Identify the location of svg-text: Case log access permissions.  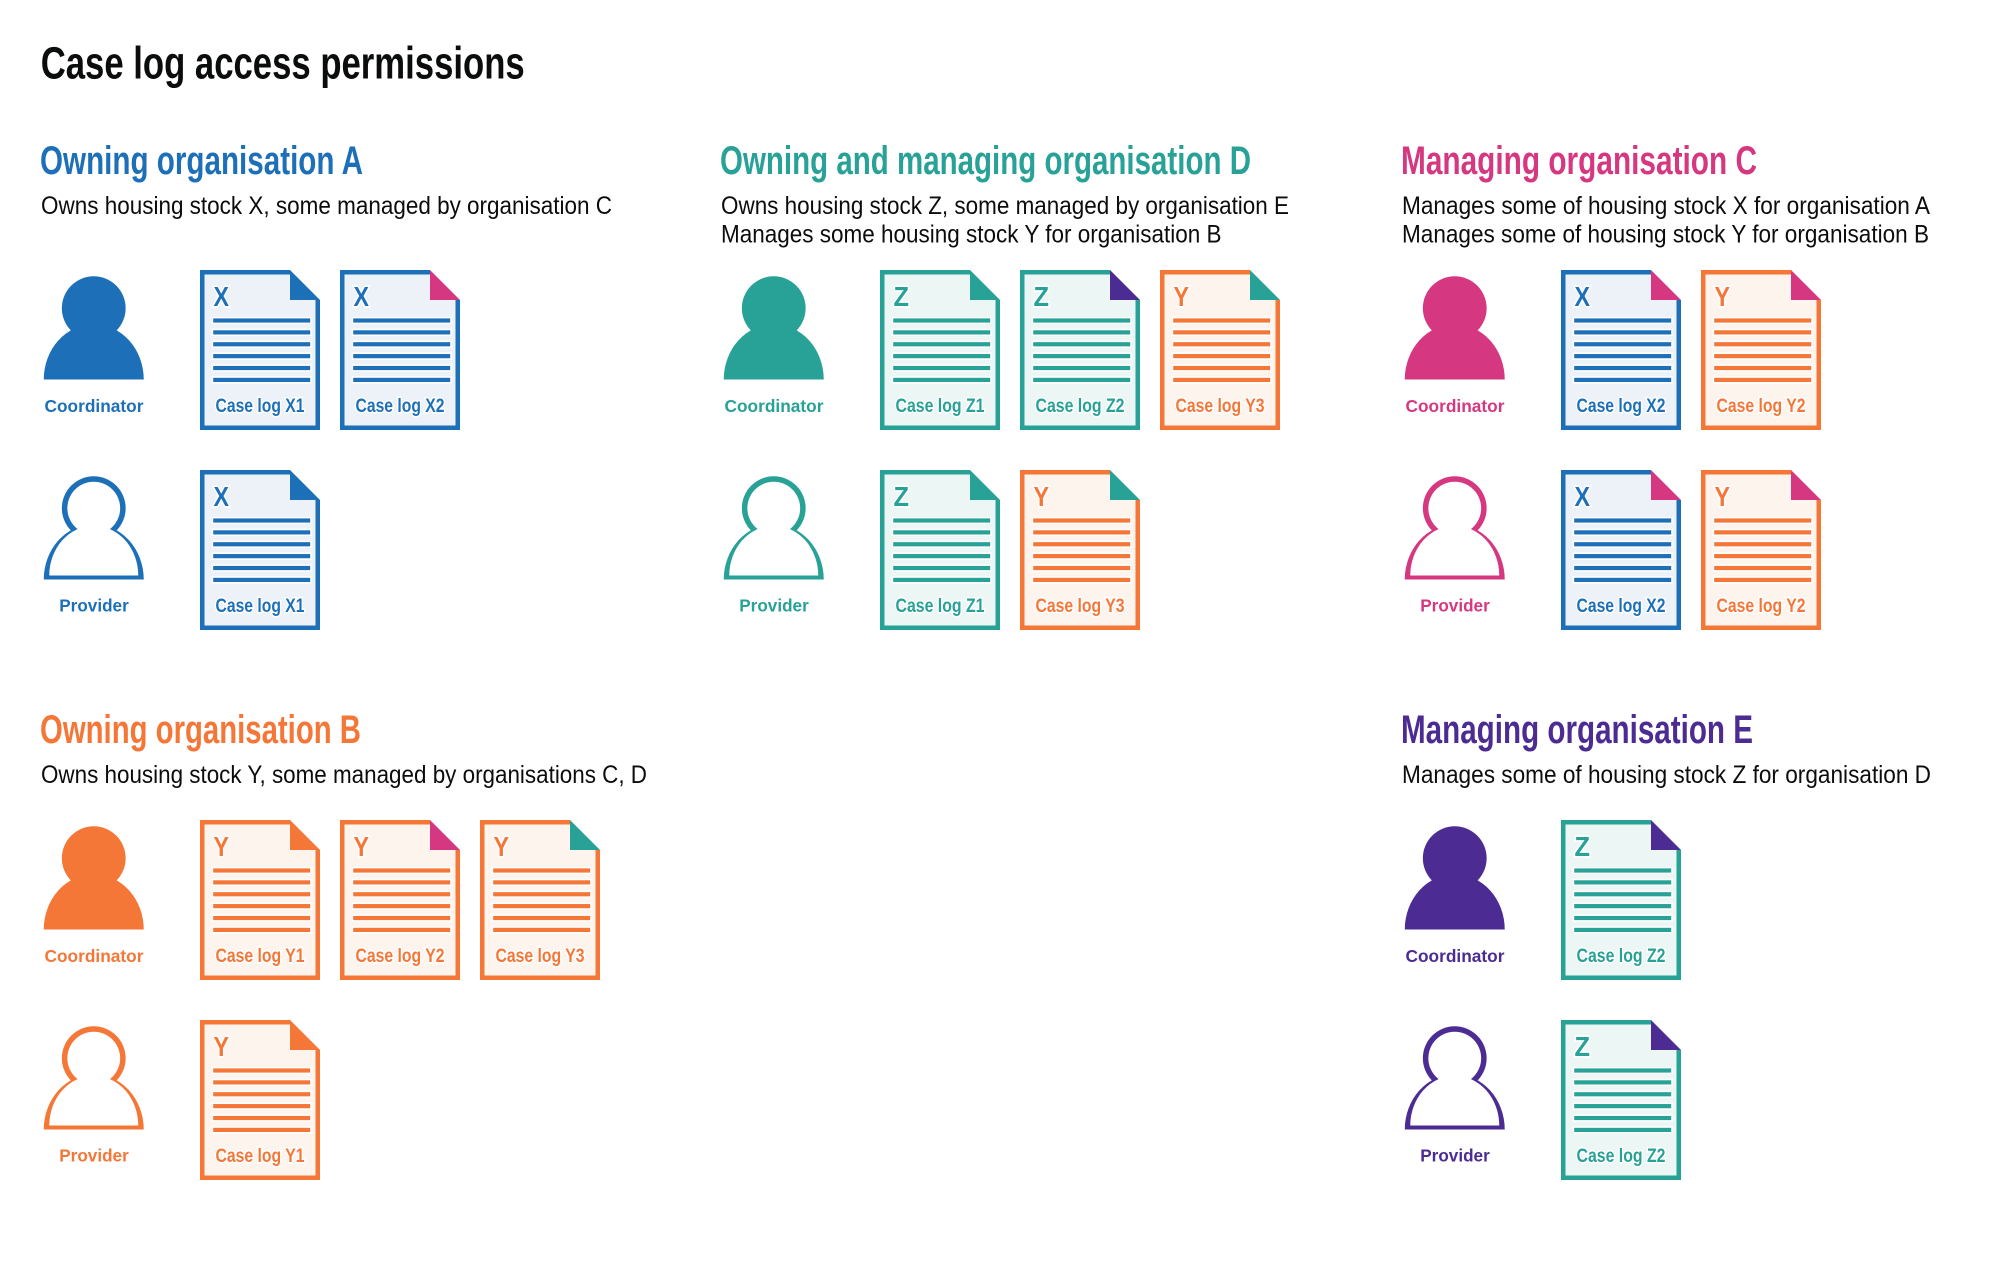
(283, 63).